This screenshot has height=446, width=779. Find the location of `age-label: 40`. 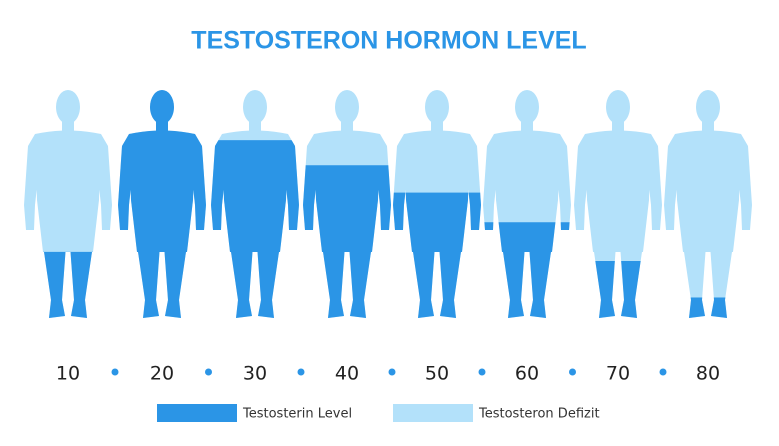

age-label: 40 is located at coordinates (347, 374).